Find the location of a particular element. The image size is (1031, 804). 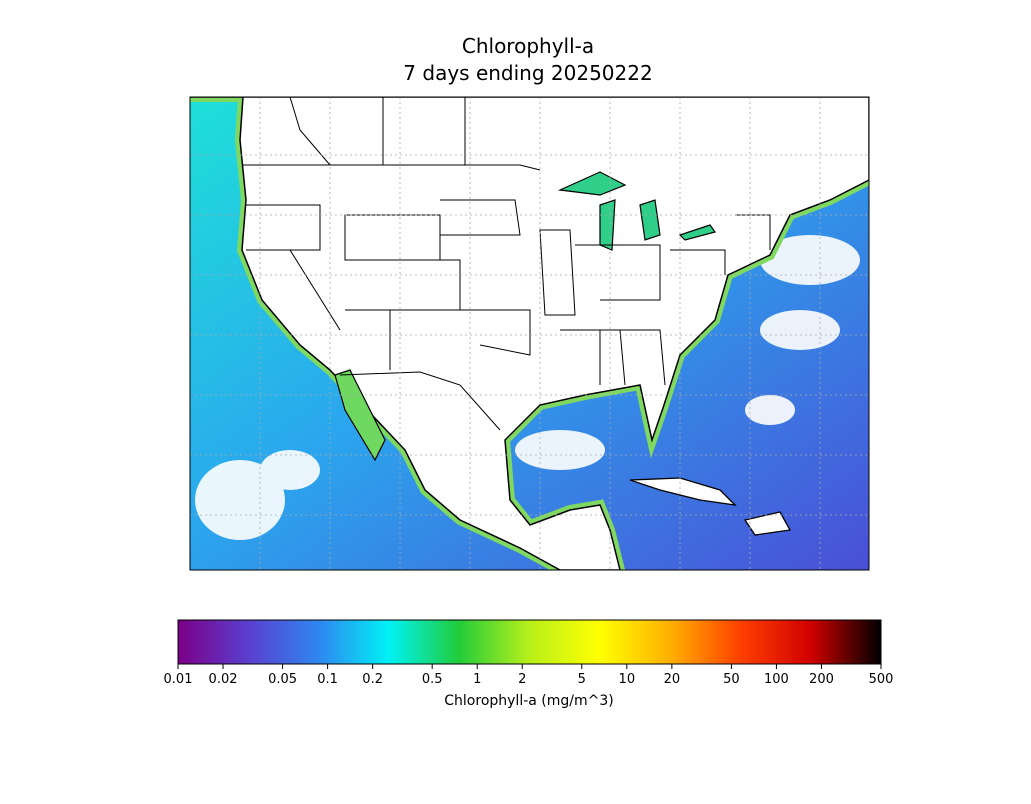

tick-label: 5 is located at coordinates (582, 679).